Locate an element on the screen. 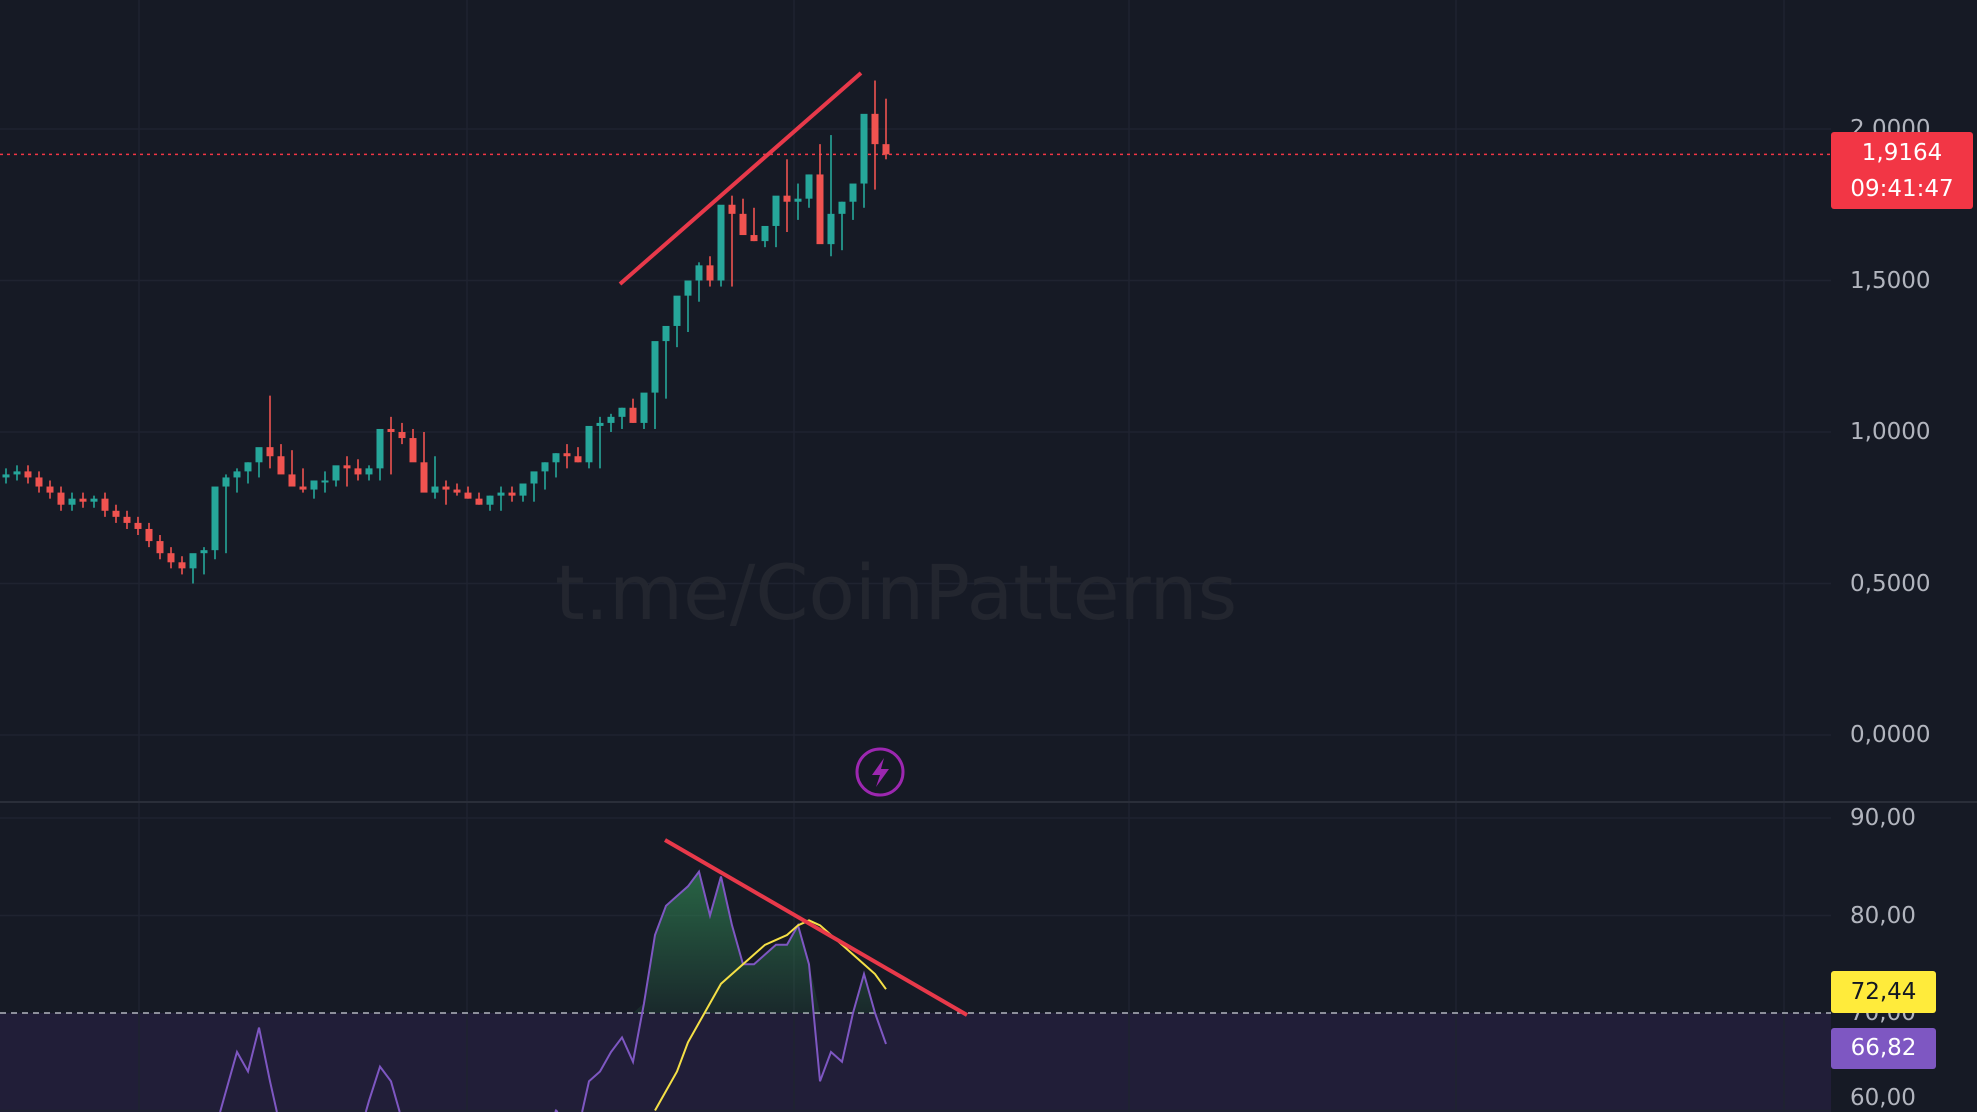 Image resolution: width=1977 pixels, height=1112 pixels. price-tick-label: 1,0000 is located at coordinates (1890, 432).